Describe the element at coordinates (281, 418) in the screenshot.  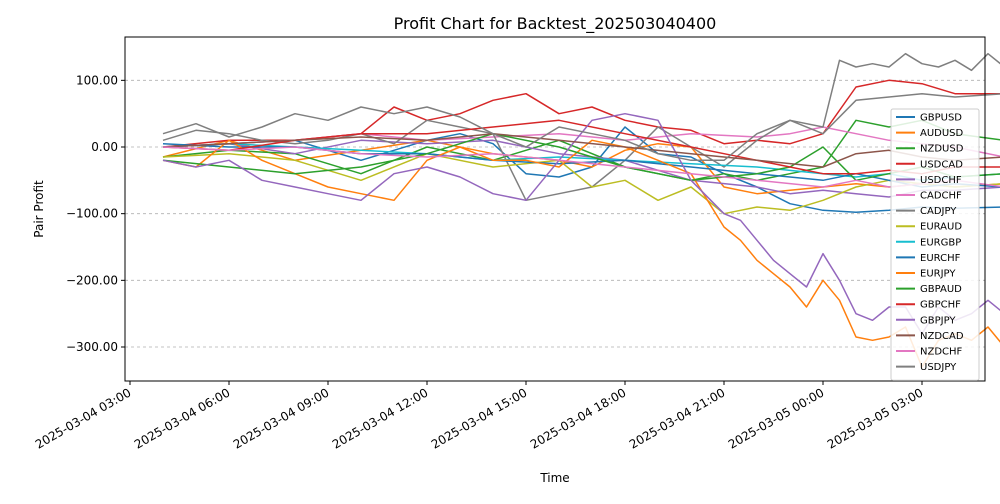
I see `x-tick-label: 2025-03-04 09:00` at that location.